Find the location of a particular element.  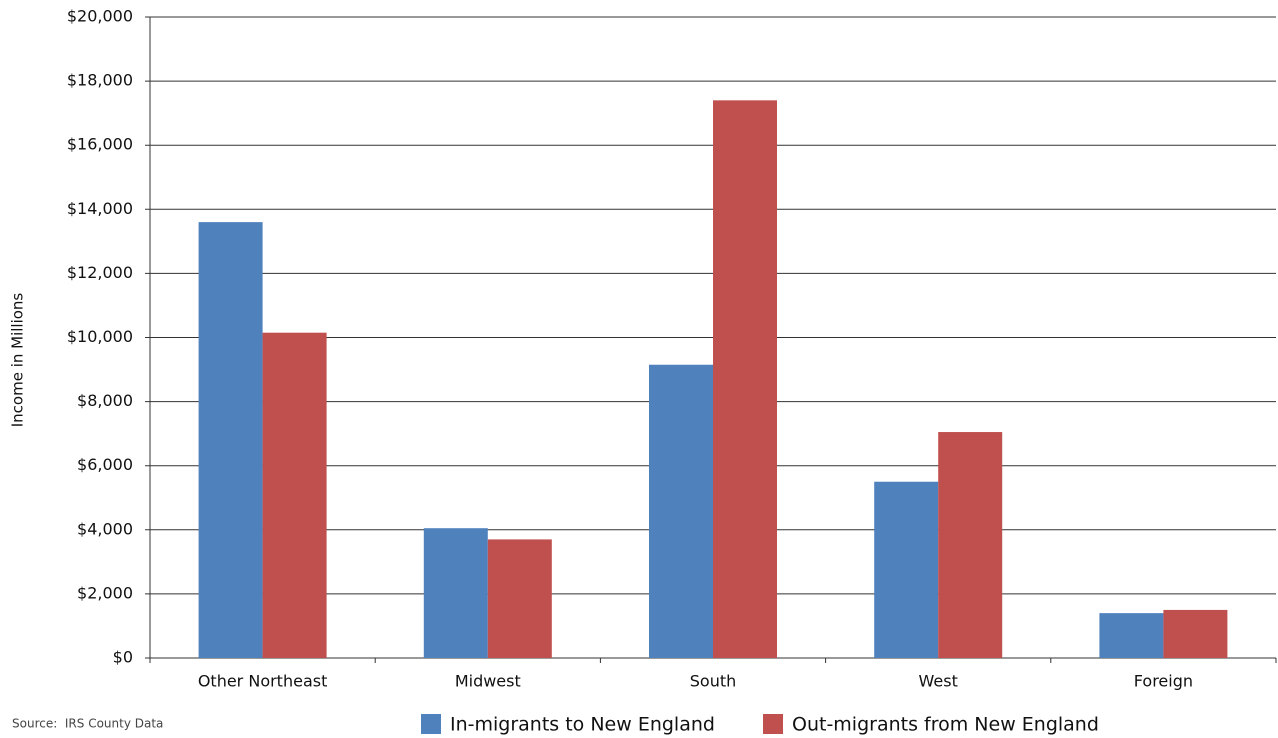

y-tick-label: $14,000 is located at coordinates (100, 208).